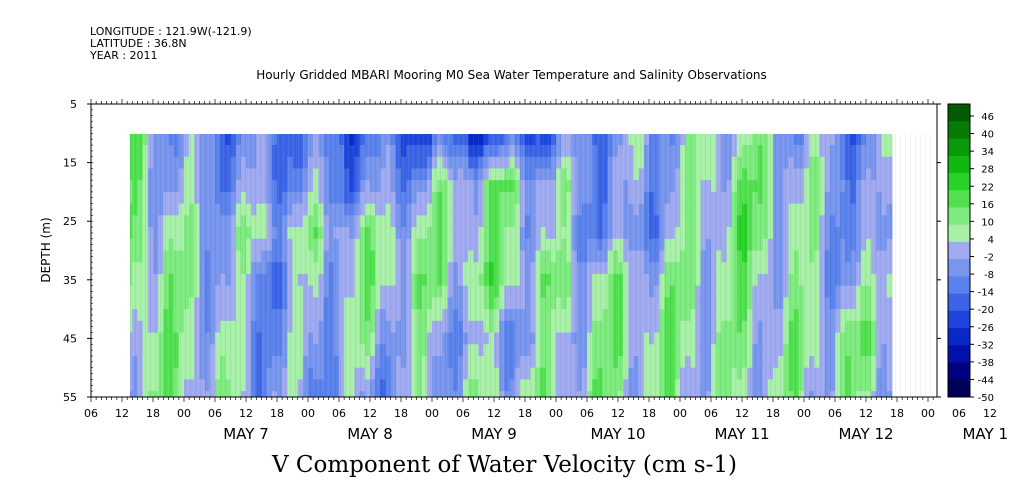  What do you see at coordinates (370, 434) in the screenshot?
I see `x-day-label: MAY 8` at bounding box center [370, 434].